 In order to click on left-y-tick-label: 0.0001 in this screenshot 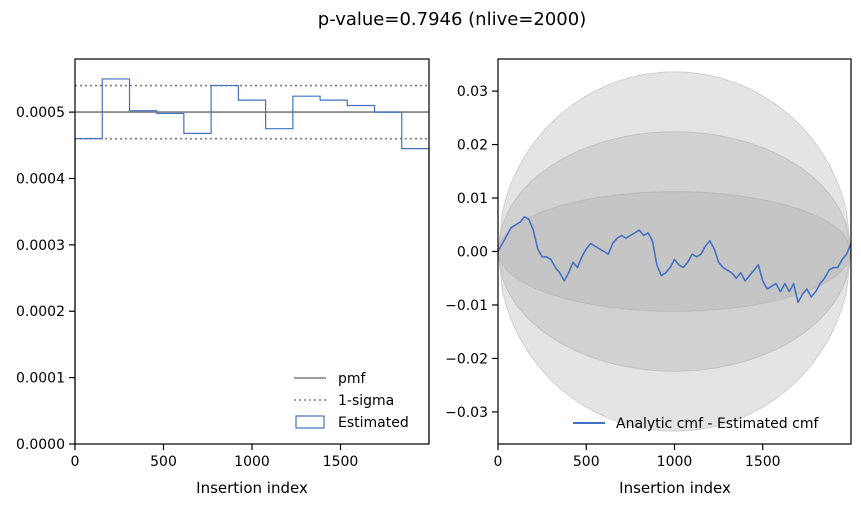, I will do `click(40, 379)`.